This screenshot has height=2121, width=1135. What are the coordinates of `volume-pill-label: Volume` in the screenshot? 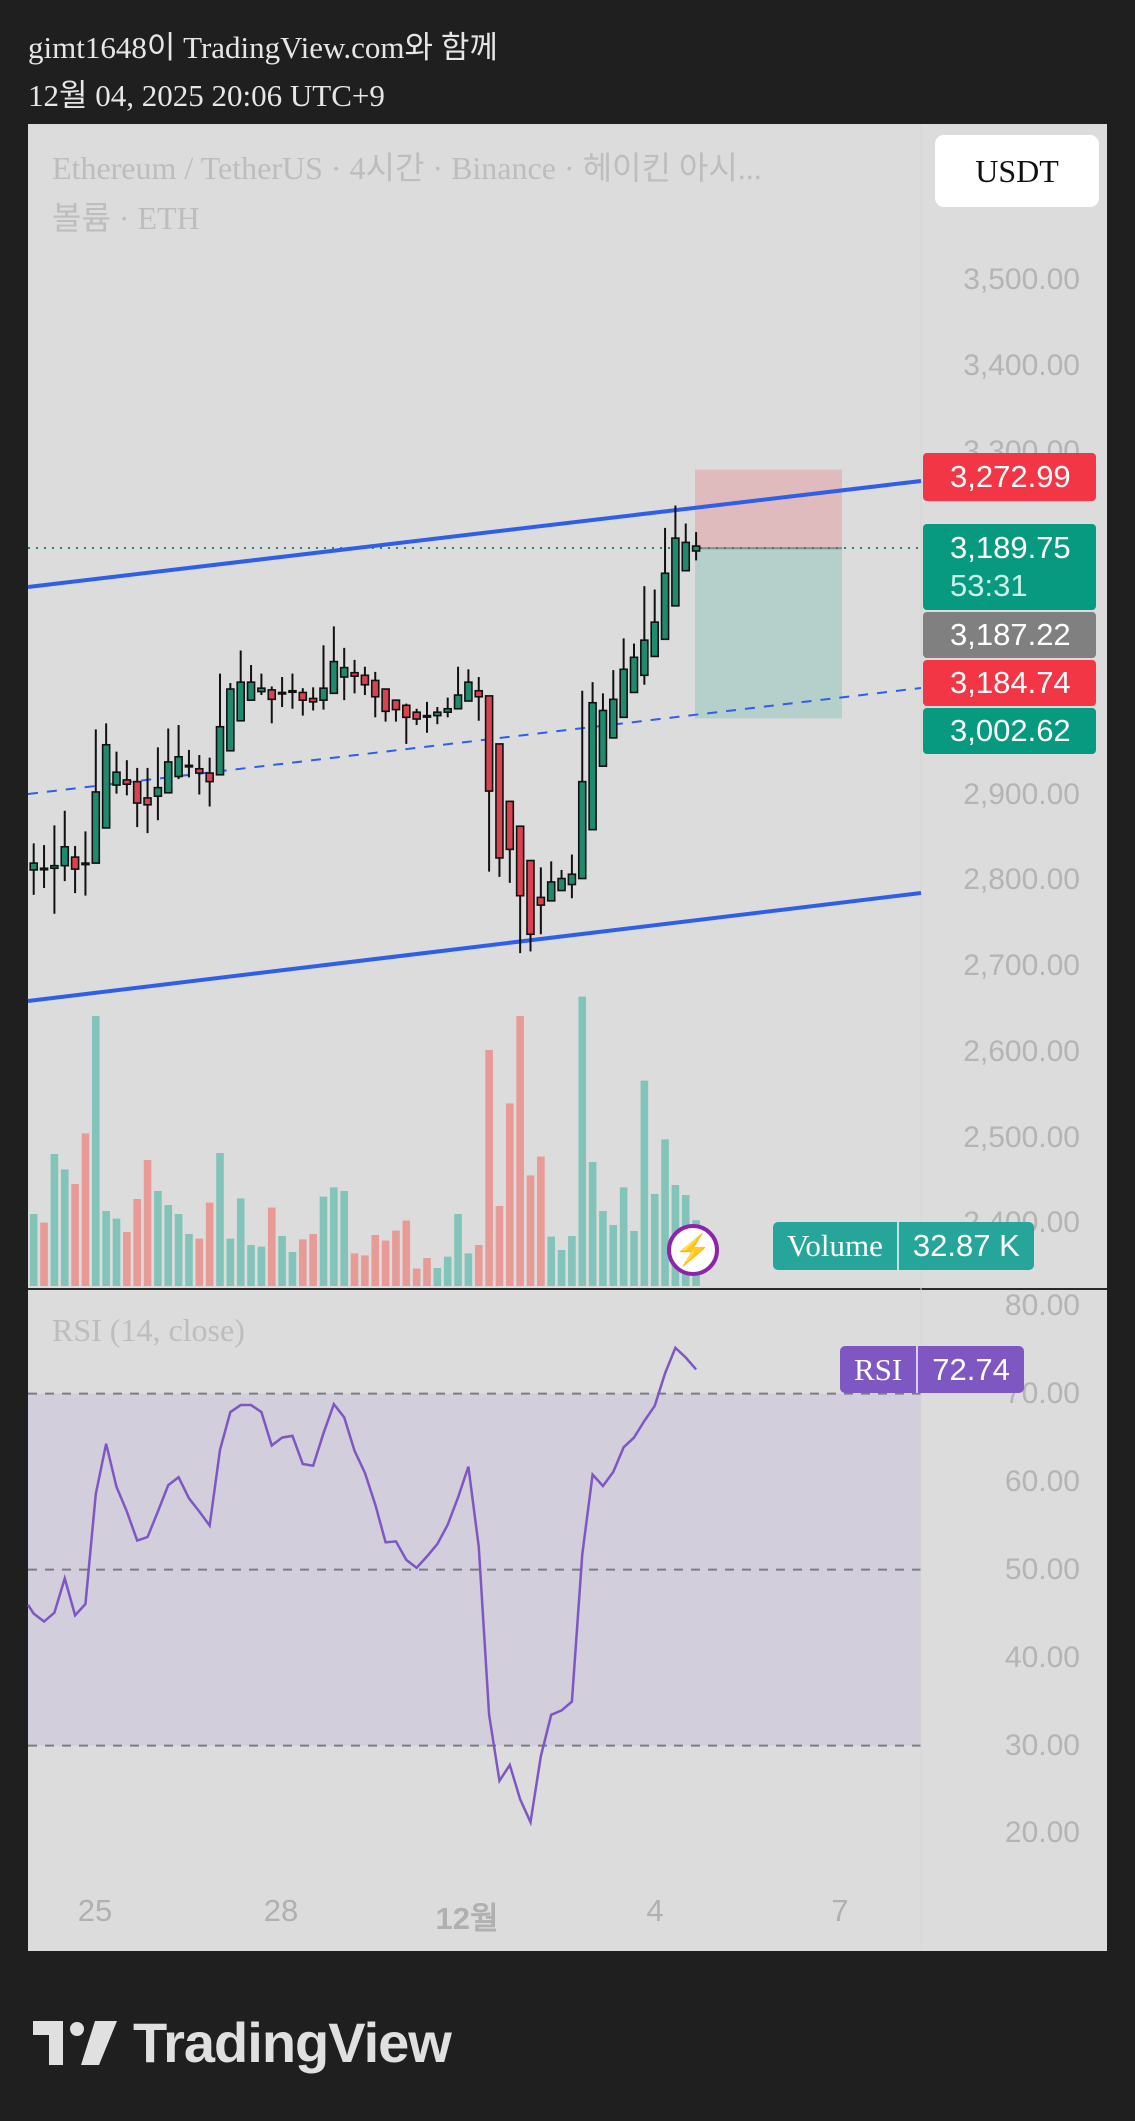 It's located at (836, 1246).